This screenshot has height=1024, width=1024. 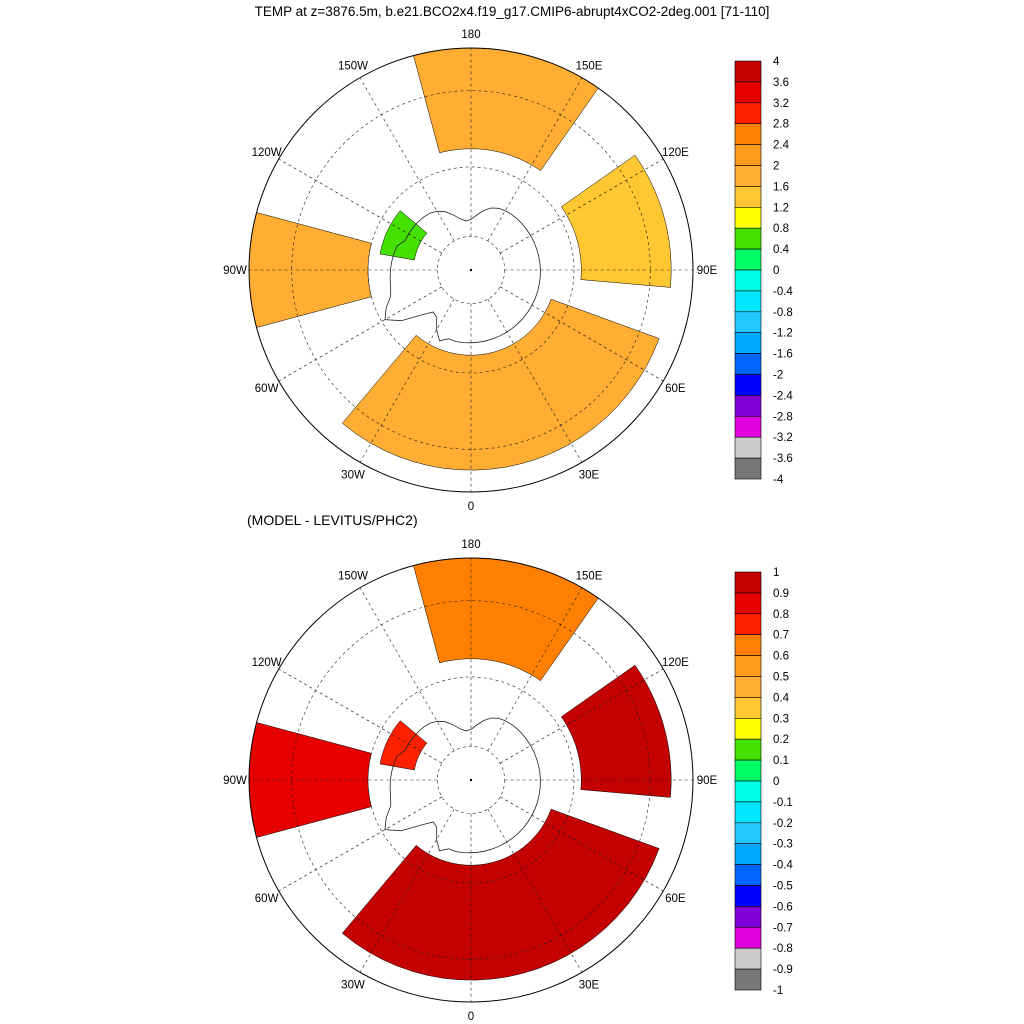 What do you see at coordinates (781, 187) in the screenshot?
I see `colorbar-tick-label: 1.6` at bounding box center [781, 187].